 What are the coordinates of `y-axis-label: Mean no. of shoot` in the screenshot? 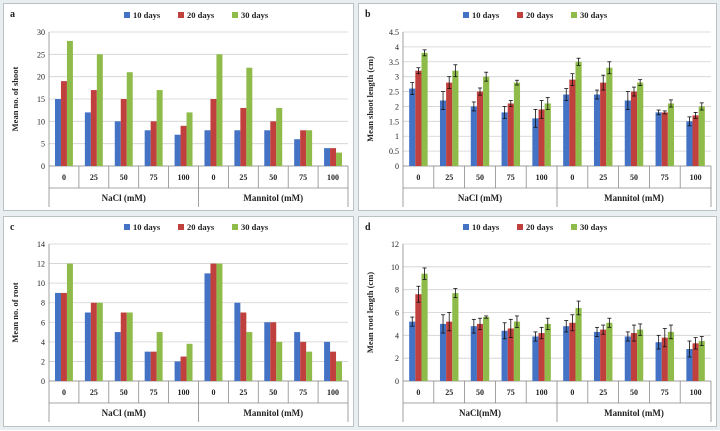 It's located at (15, 98).